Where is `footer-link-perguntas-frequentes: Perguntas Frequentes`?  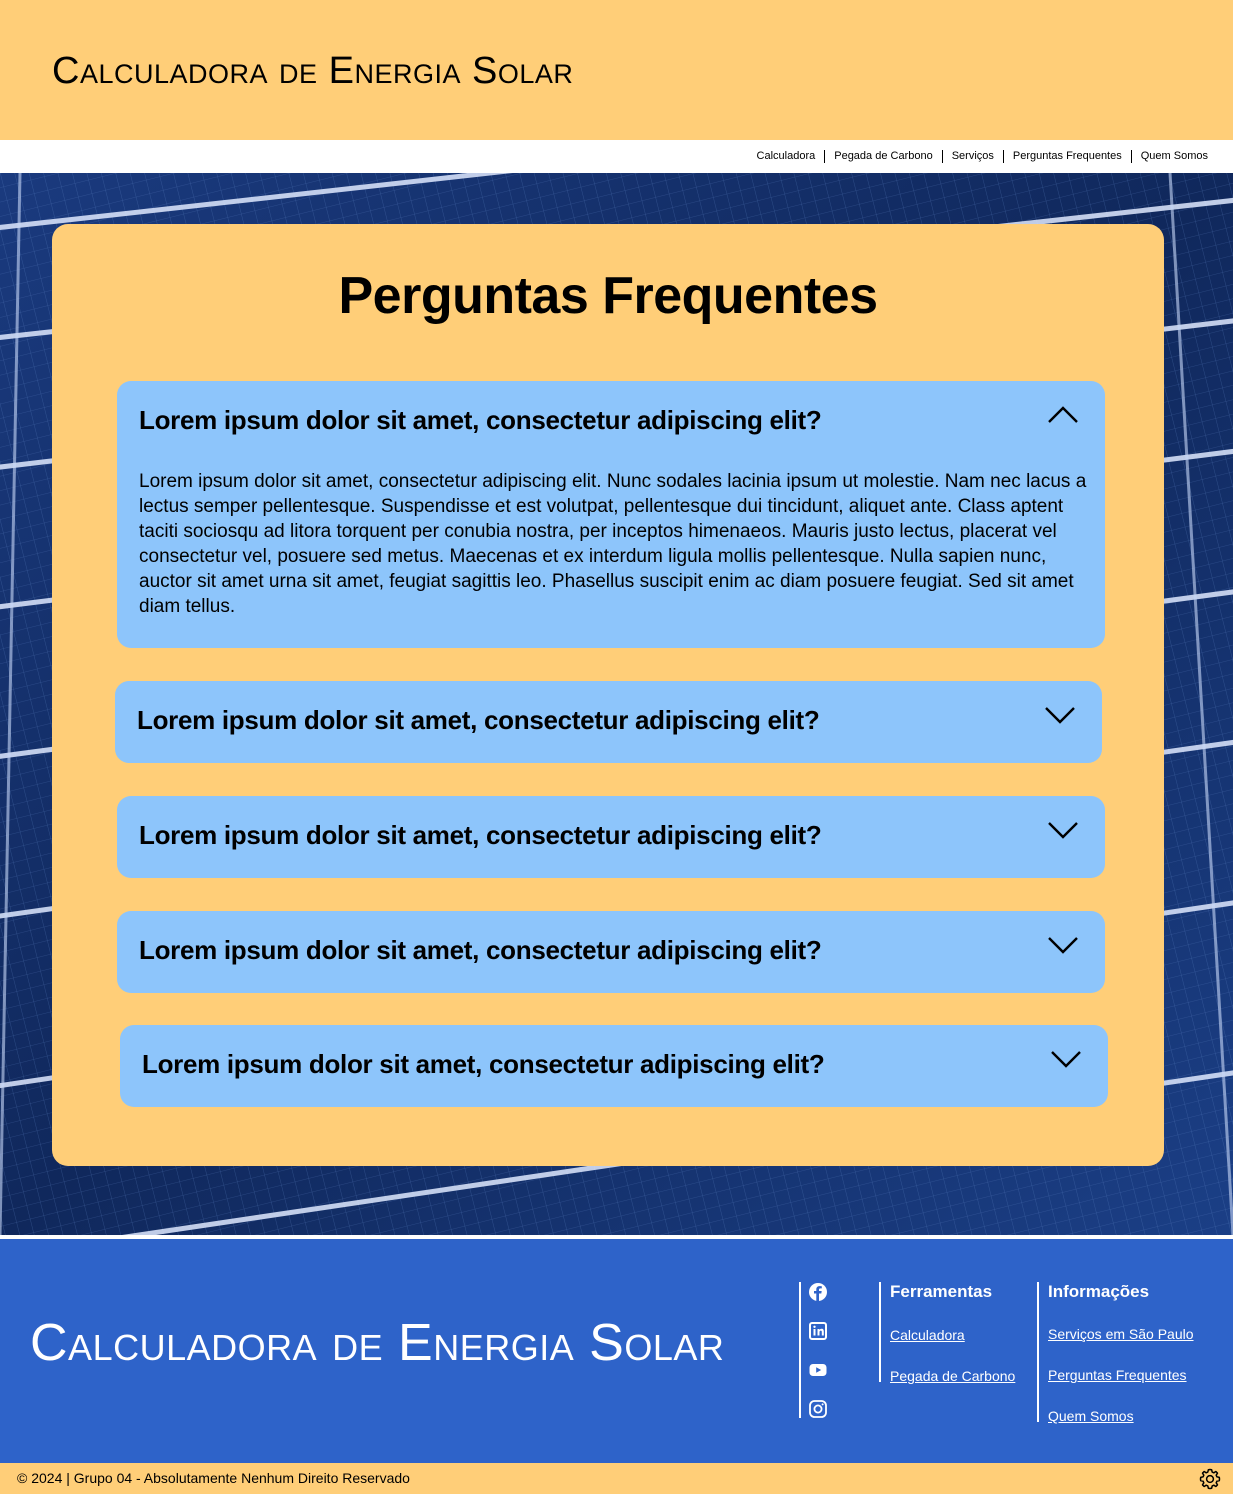 footer-link-perguntas-frequentes: Perguntas Frequentes is located at coordinates (1117, 1375).